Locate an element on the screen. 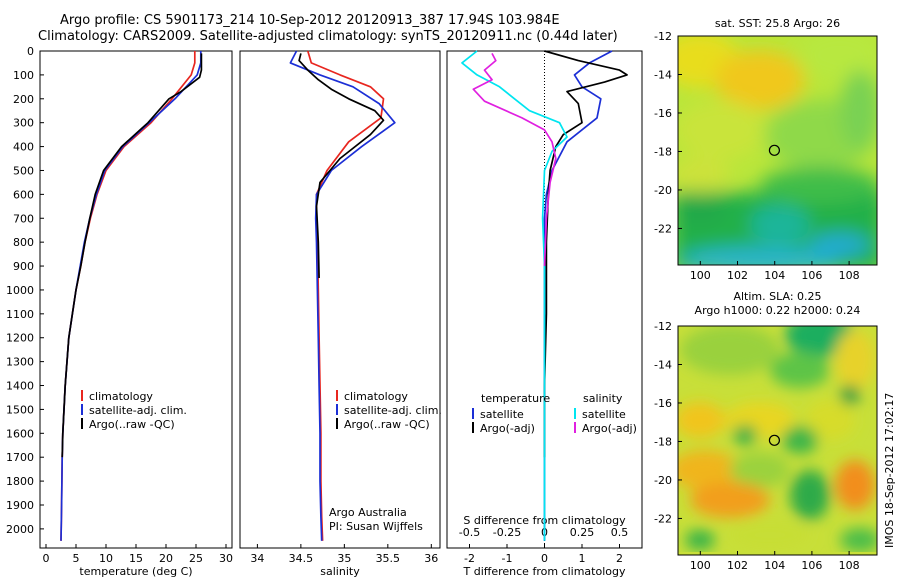 This screenshot has width=900, height=580. legend-title: salinity is located at coordinates (603, 398).